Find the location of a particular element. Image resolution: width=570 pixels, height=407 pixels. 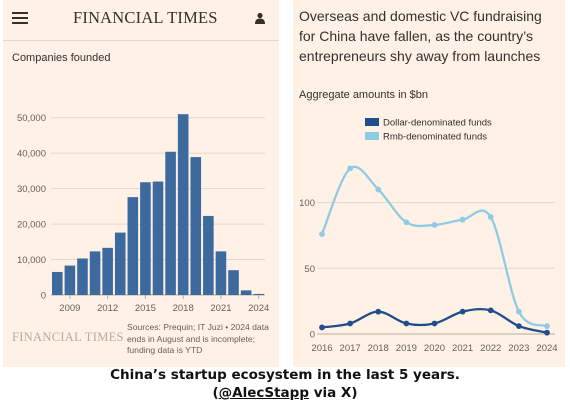

y-tick-label: 20,000 is located at coordinates (31, 225).